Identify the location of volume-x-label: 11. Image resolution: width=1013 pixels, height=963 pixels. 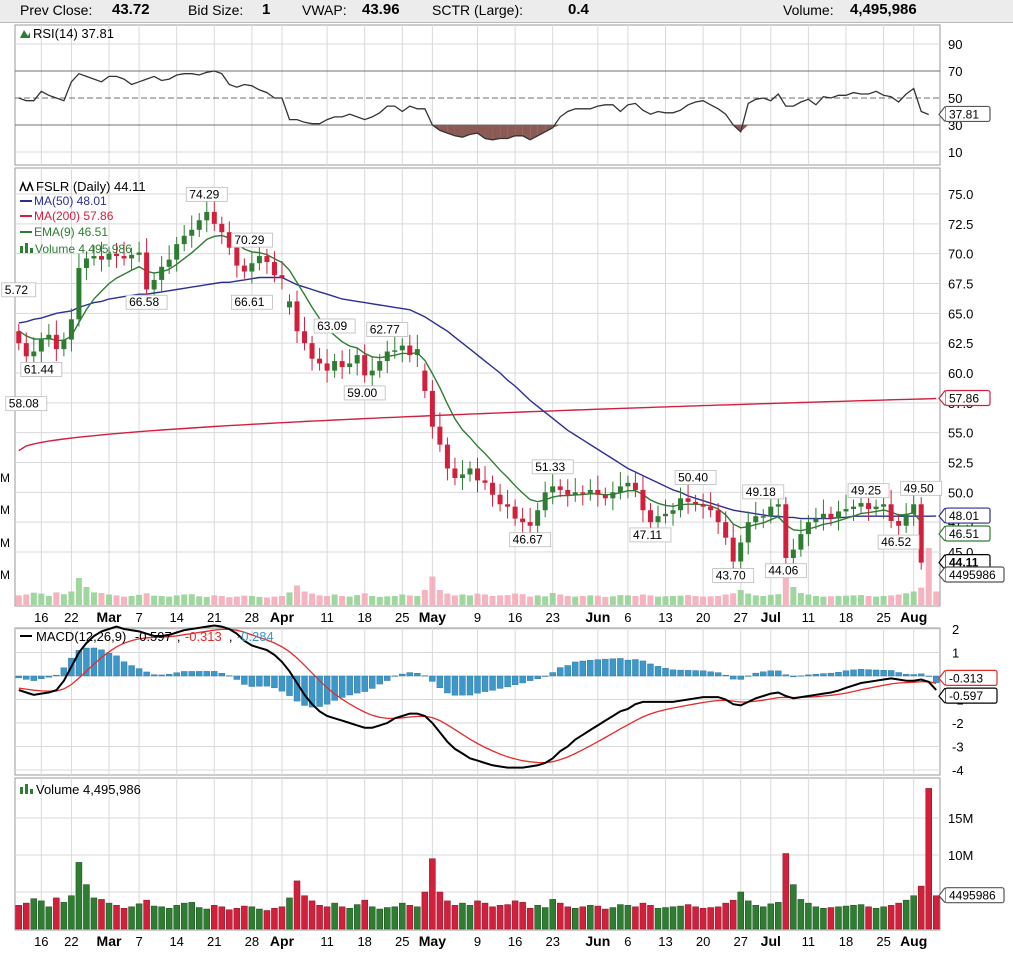
(809, 941).